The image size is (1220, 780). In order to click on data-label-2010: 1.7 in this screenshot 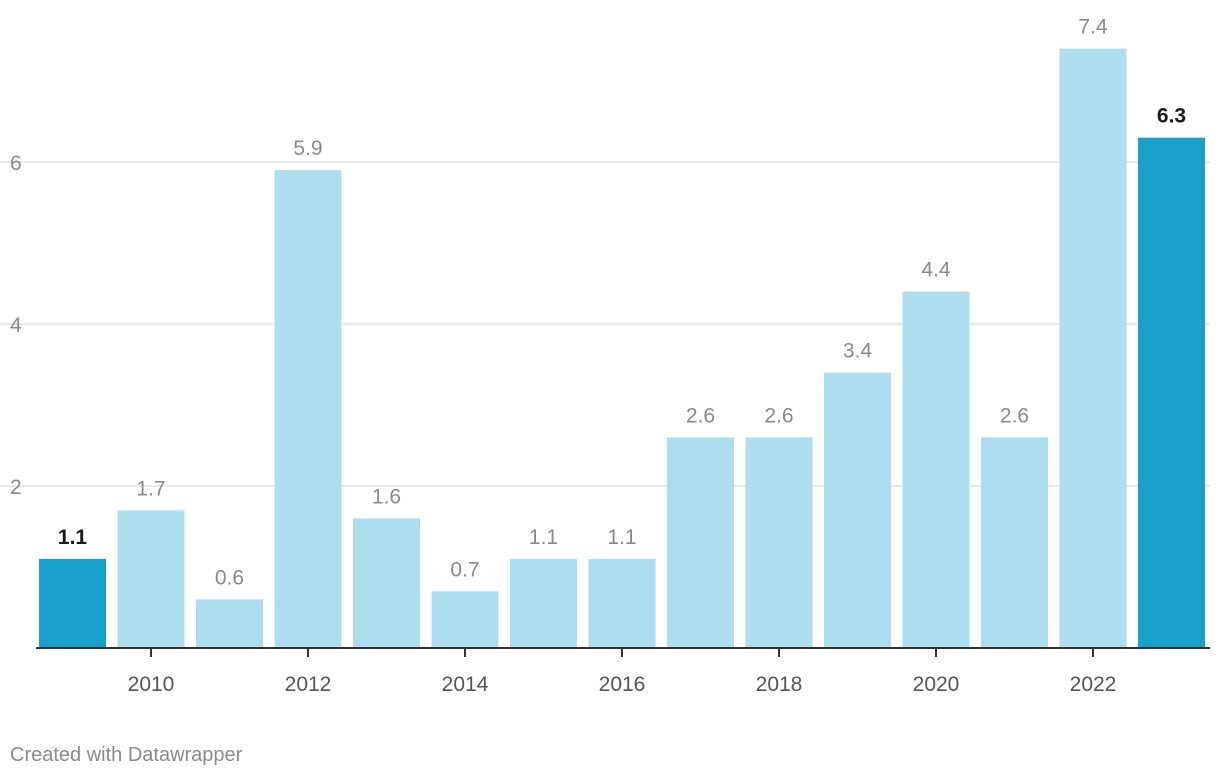, I will do `click(150, 488)`.